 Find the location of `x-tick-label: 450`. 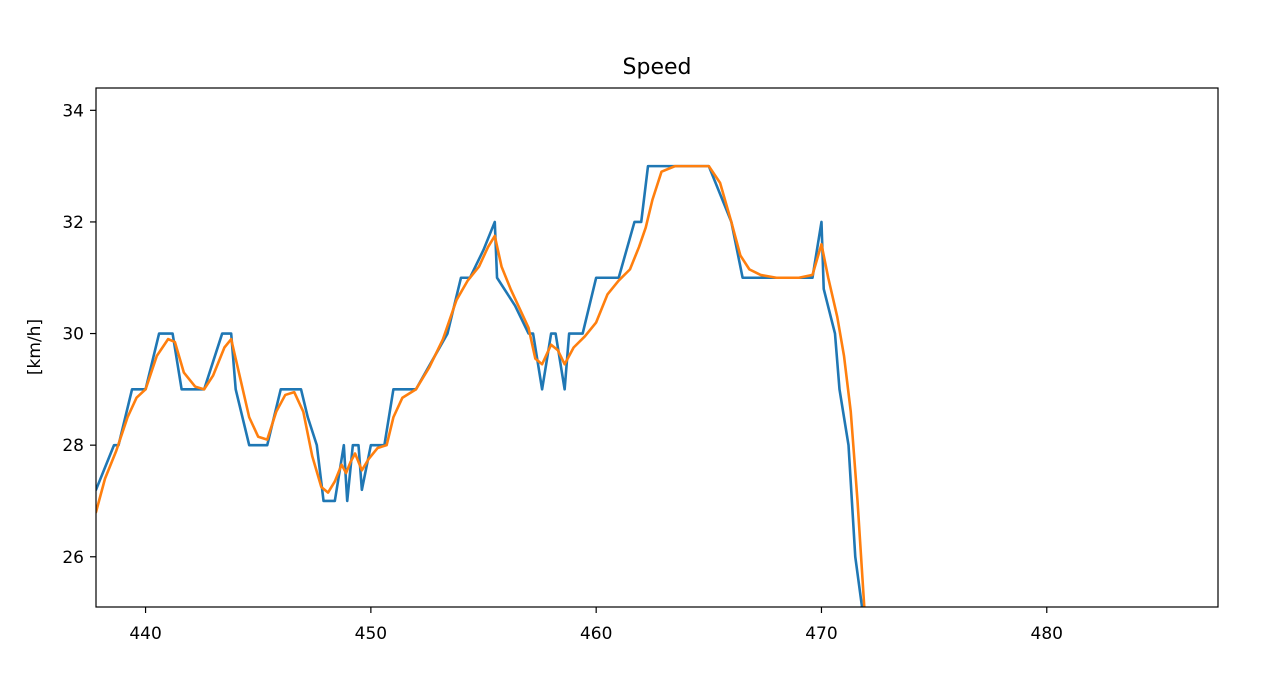

x-tick-label: 450 is located at coordinates (371, 634).